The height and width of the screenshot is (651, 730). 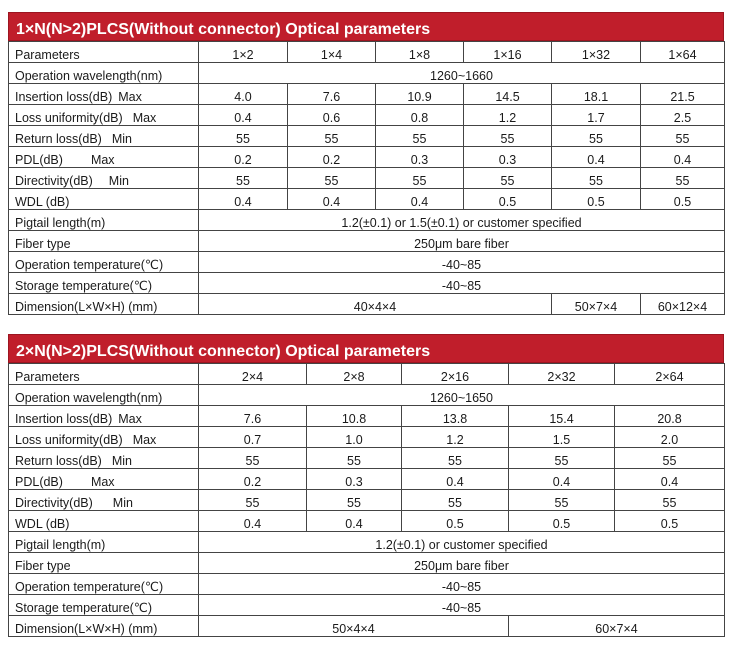 I want to click on row-label: Operation wavelength(nm), so click(x=103, y=73).